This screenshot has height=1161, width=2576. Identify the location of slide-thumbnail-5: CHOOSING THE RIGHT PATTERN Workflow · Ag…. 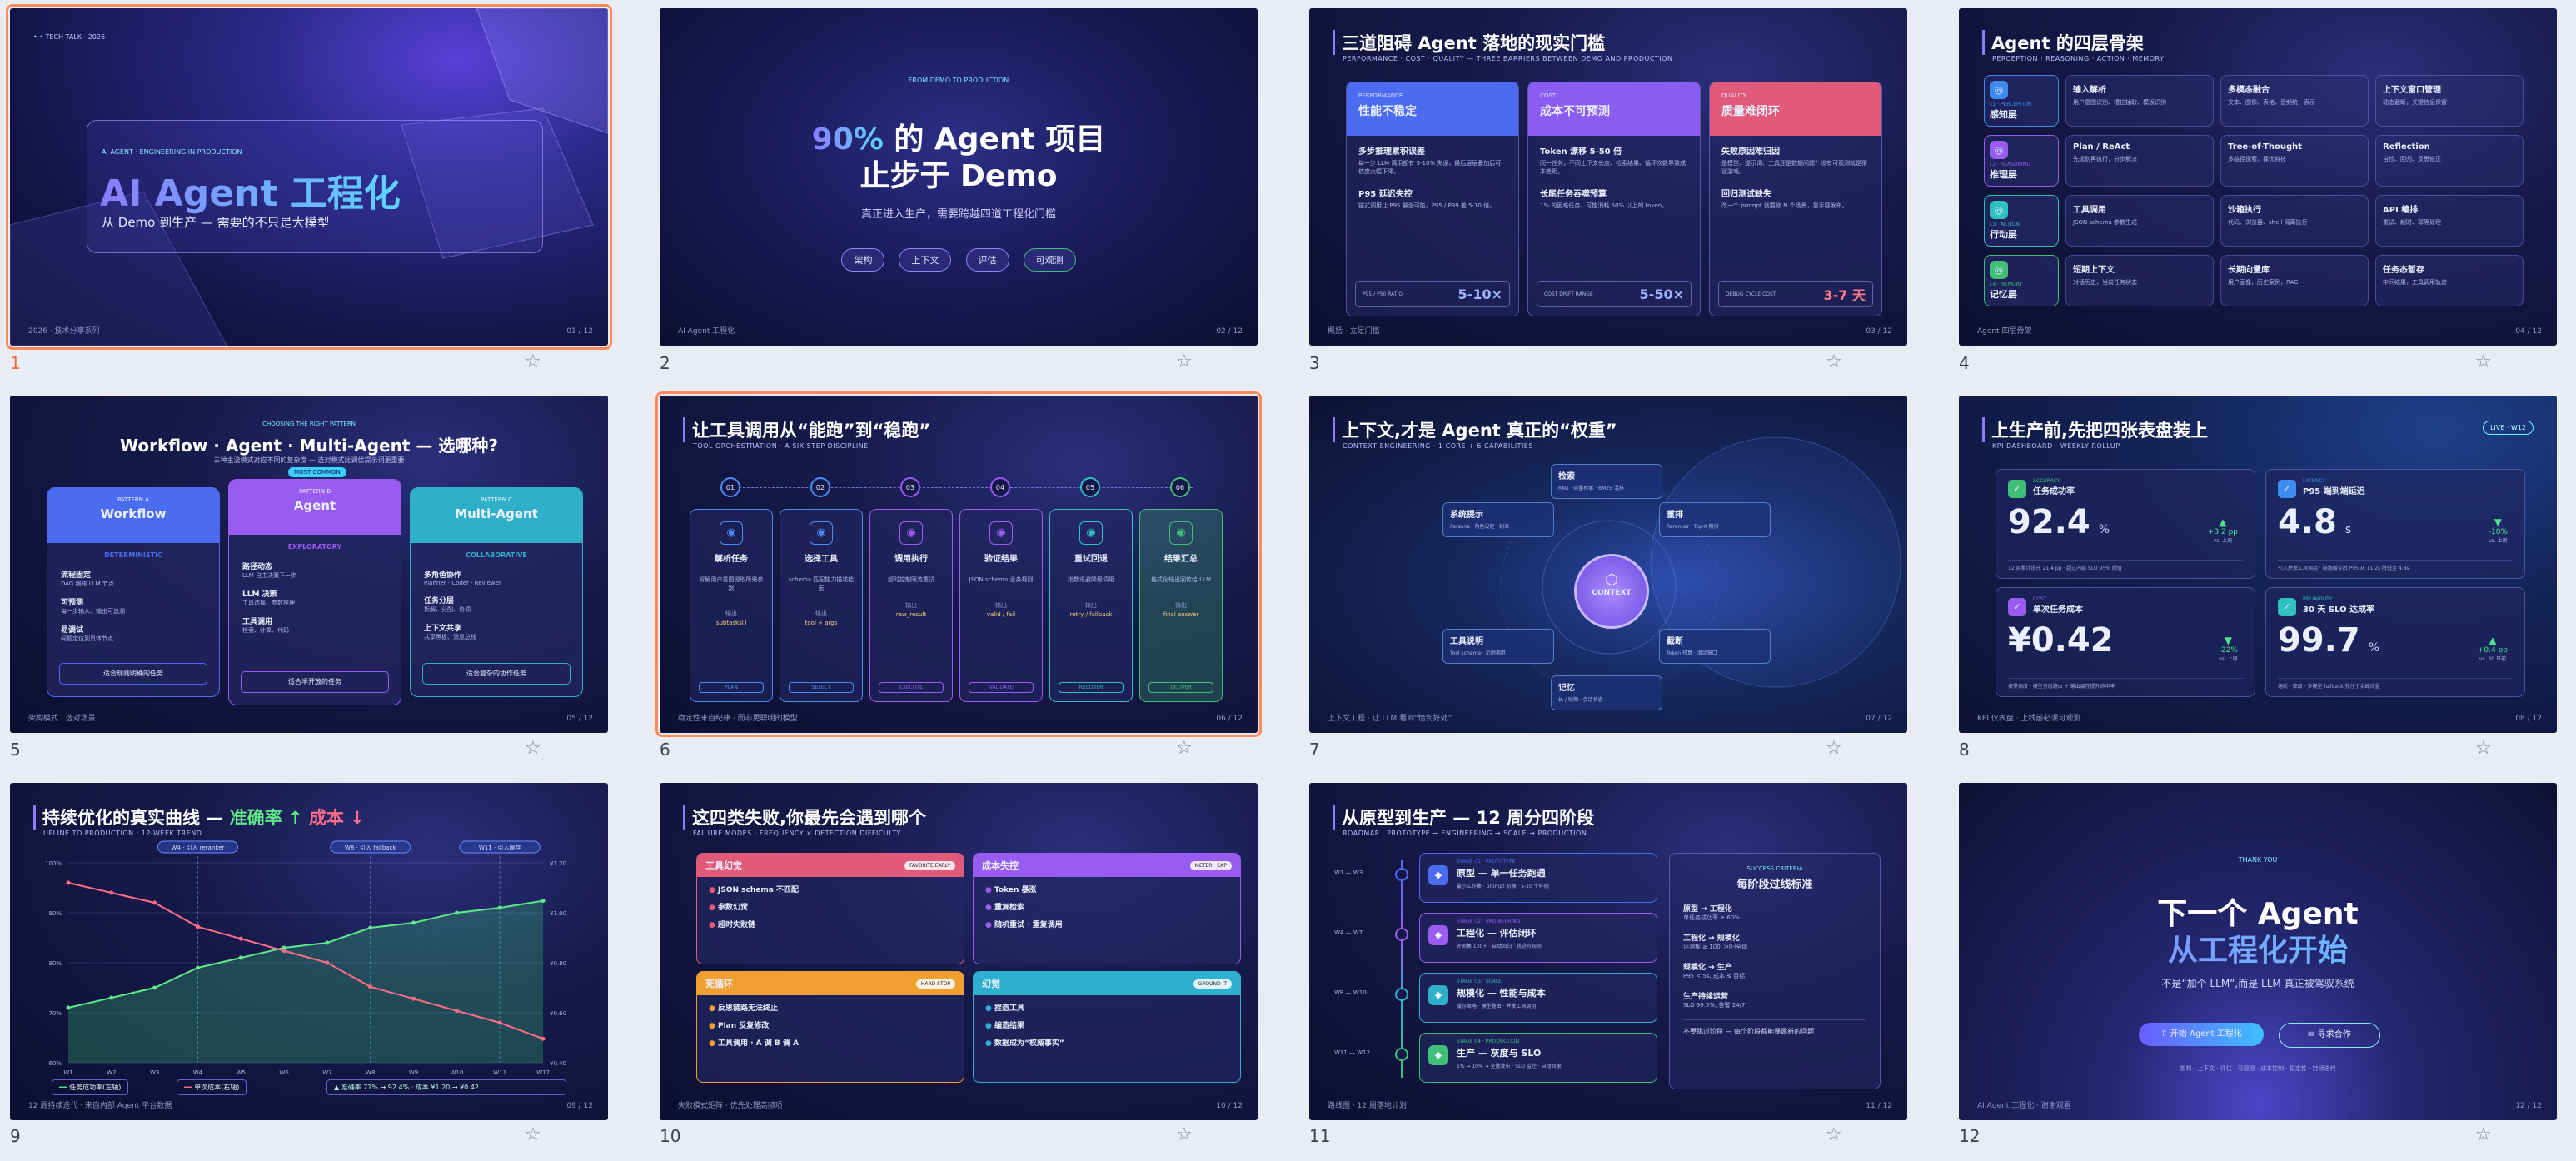
(309, 564).